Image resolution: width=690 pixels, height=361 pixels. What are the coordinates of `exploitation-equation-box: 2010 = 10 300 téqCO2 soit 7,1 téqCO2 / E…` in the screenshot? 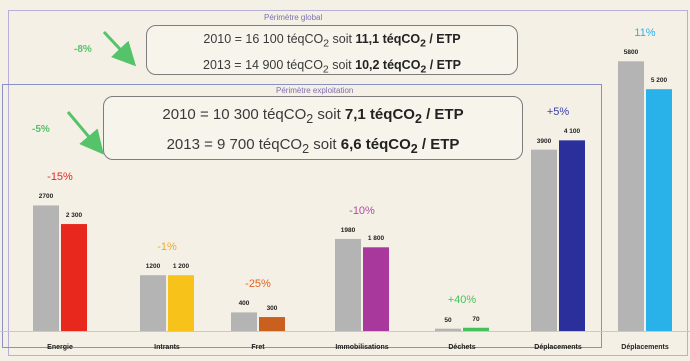 It's located at (313, 128).